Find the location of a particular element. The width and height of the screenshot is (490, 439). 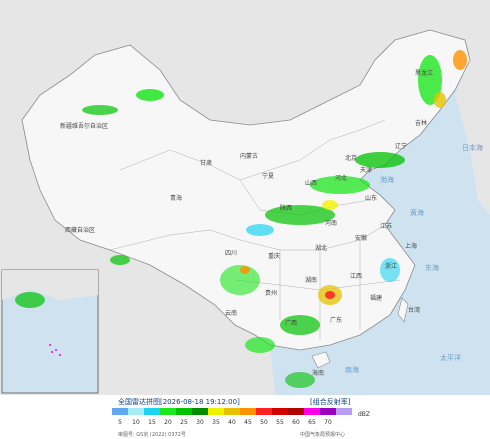

legend-label: 50 is located at coordinates (264, 422).